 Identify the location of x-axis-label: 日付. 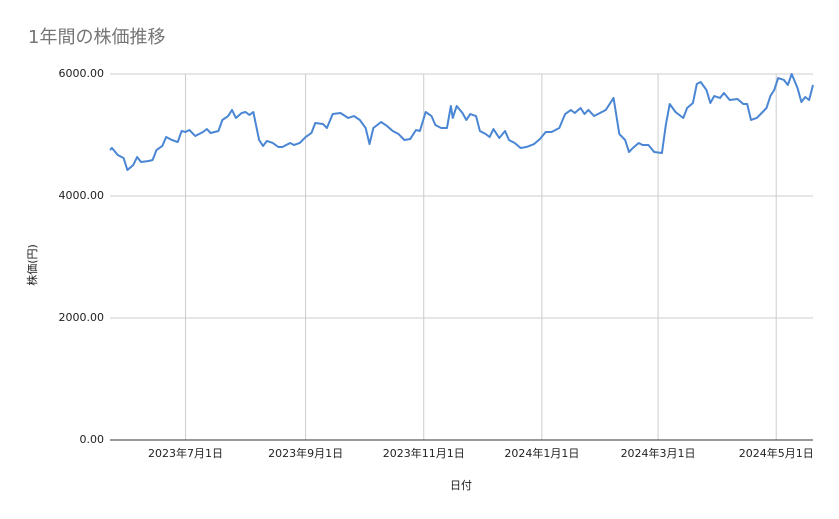
(461, 485).